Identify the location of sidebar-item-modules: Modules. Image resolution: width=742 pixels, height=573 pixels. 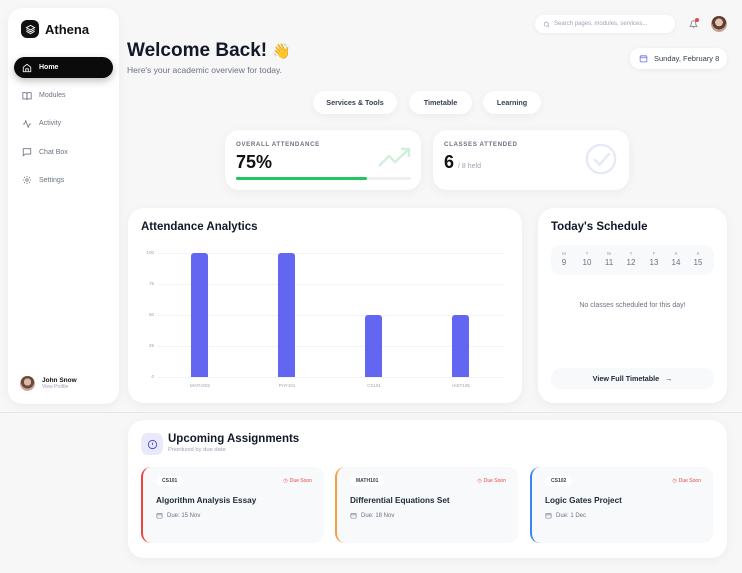
(63, 95).